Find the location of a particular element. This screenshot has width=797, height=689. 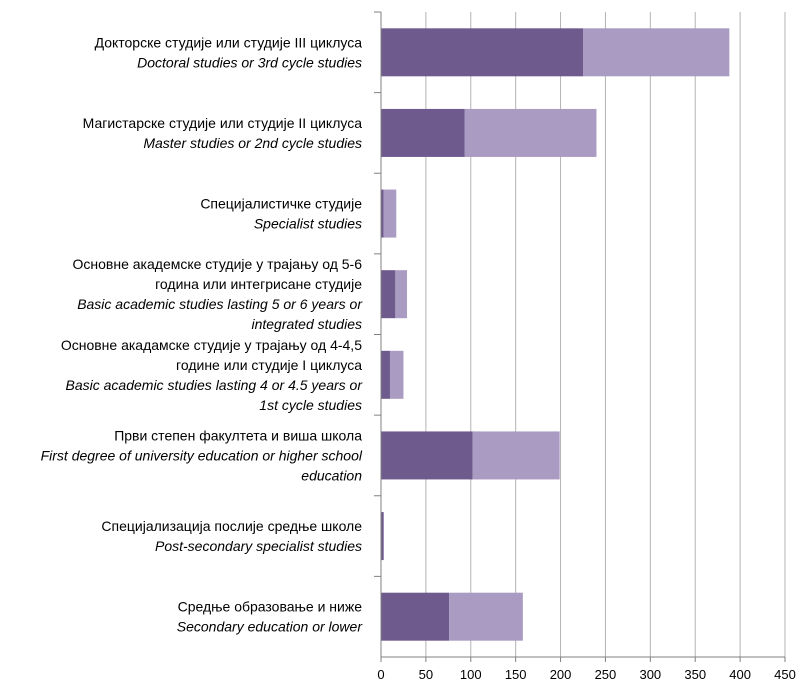

x-tick-label-450: 450 is located at coordinates (785, 674).